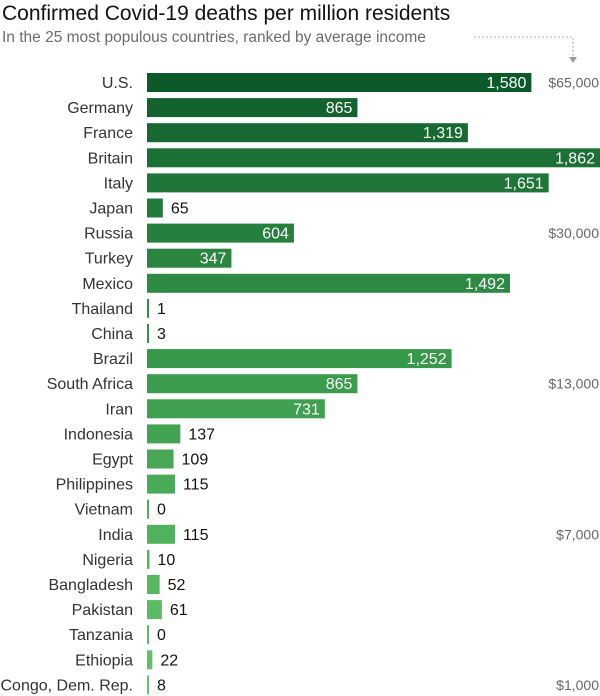 Image resolution: width=600 pixels, height=696 pixels. Describe the element at coordinates (169, 660) in the screenshot. I see `data-label: 22` at that location.